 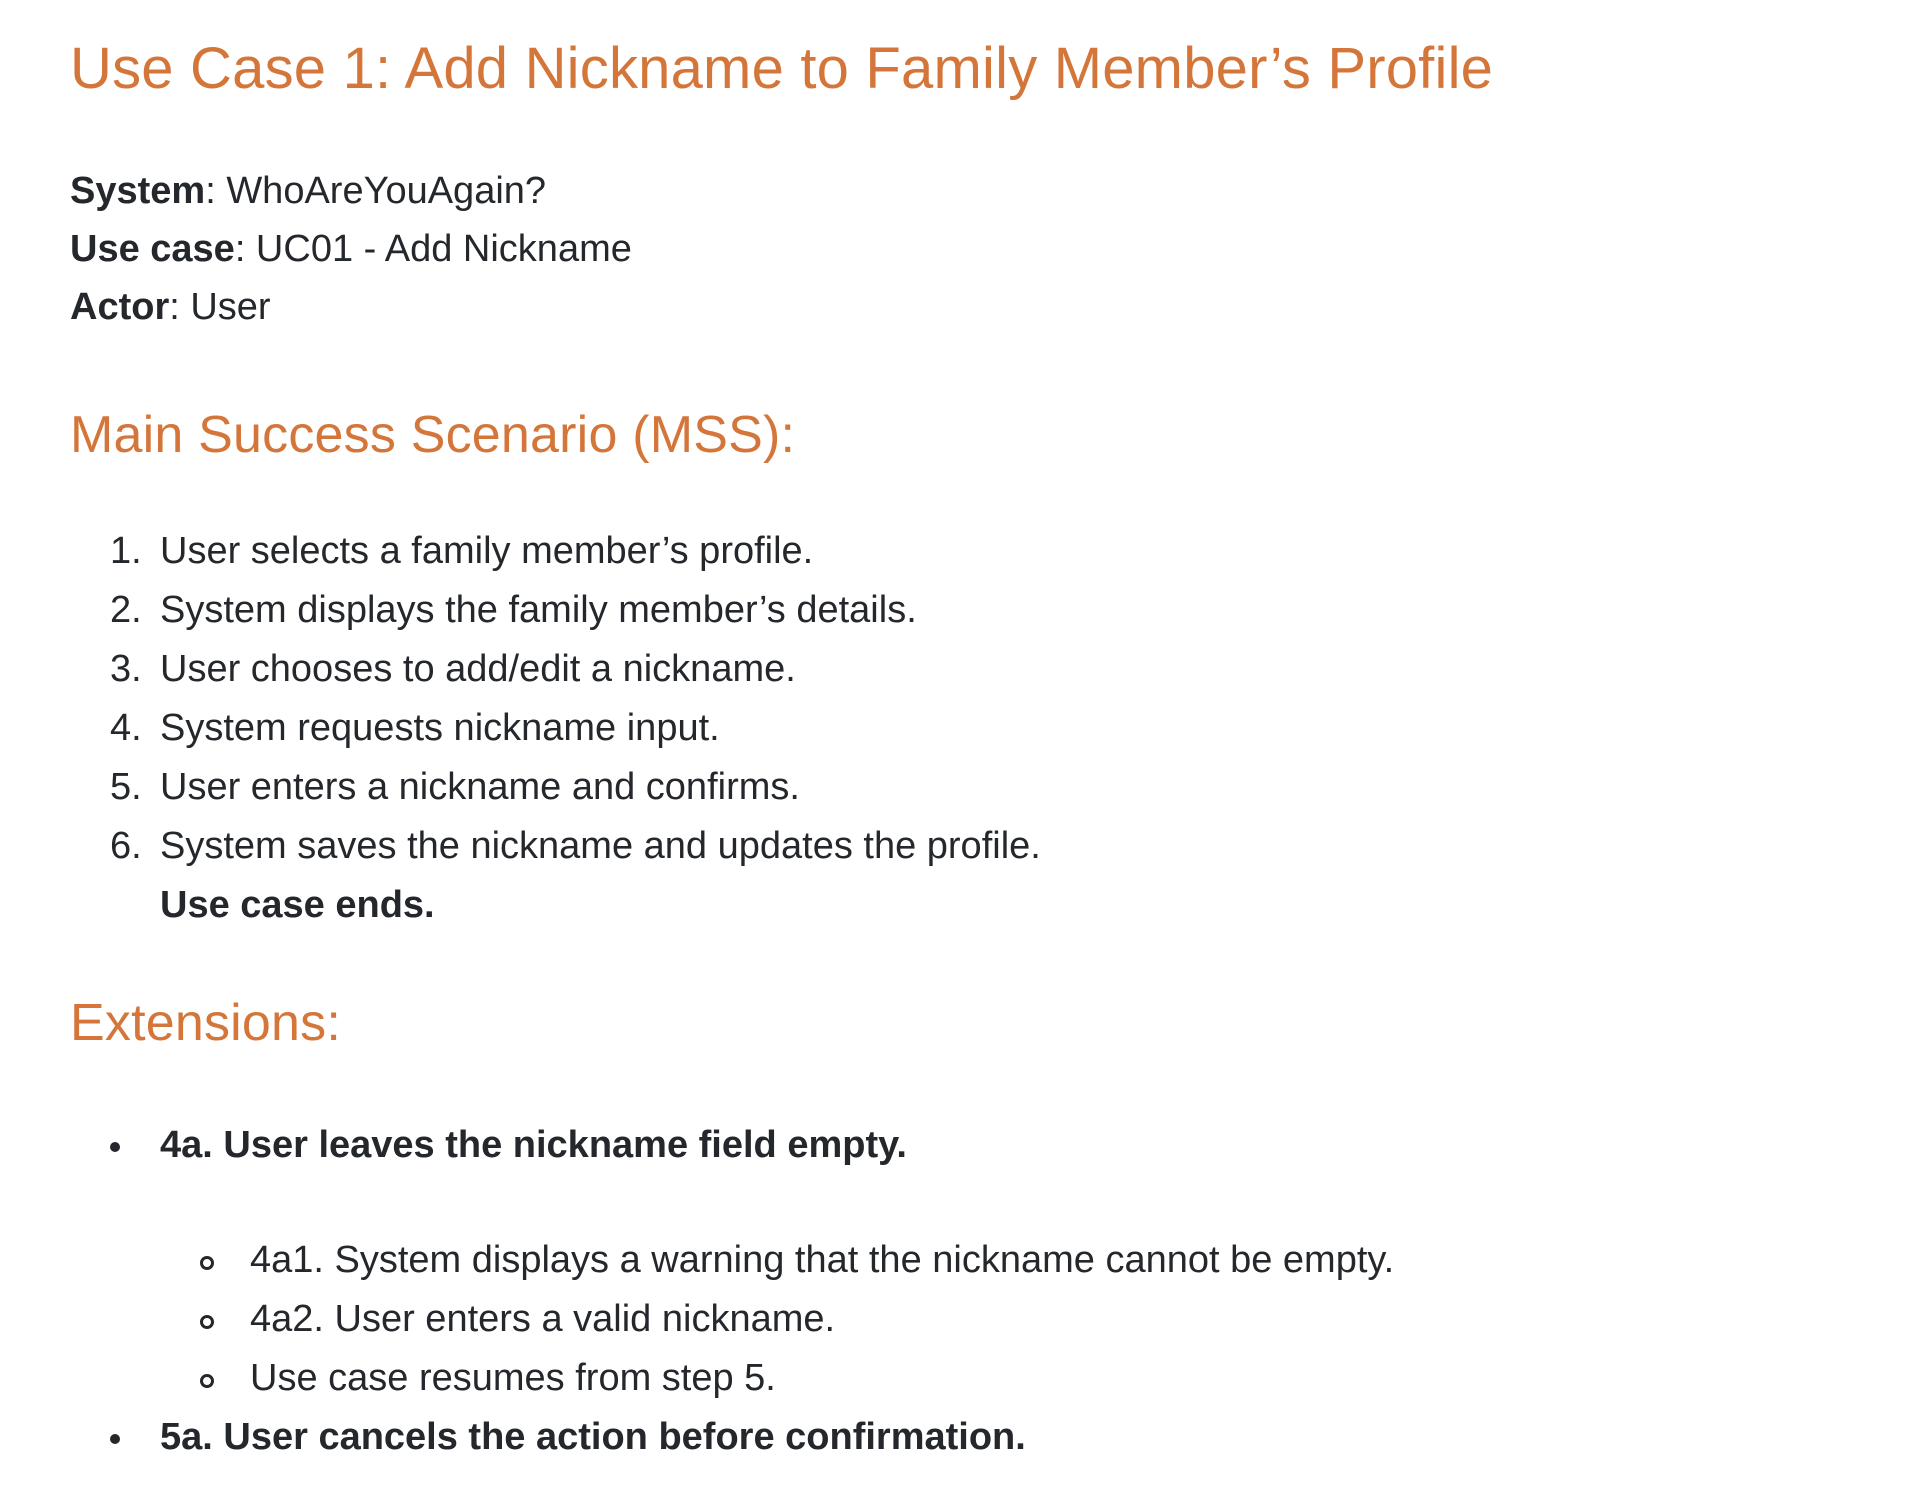 What do you see at coordinates (478, 669) in the screenshot?
I see `step-text: User chooses to add/edit a nickname.` at bounding box center [478, 669].